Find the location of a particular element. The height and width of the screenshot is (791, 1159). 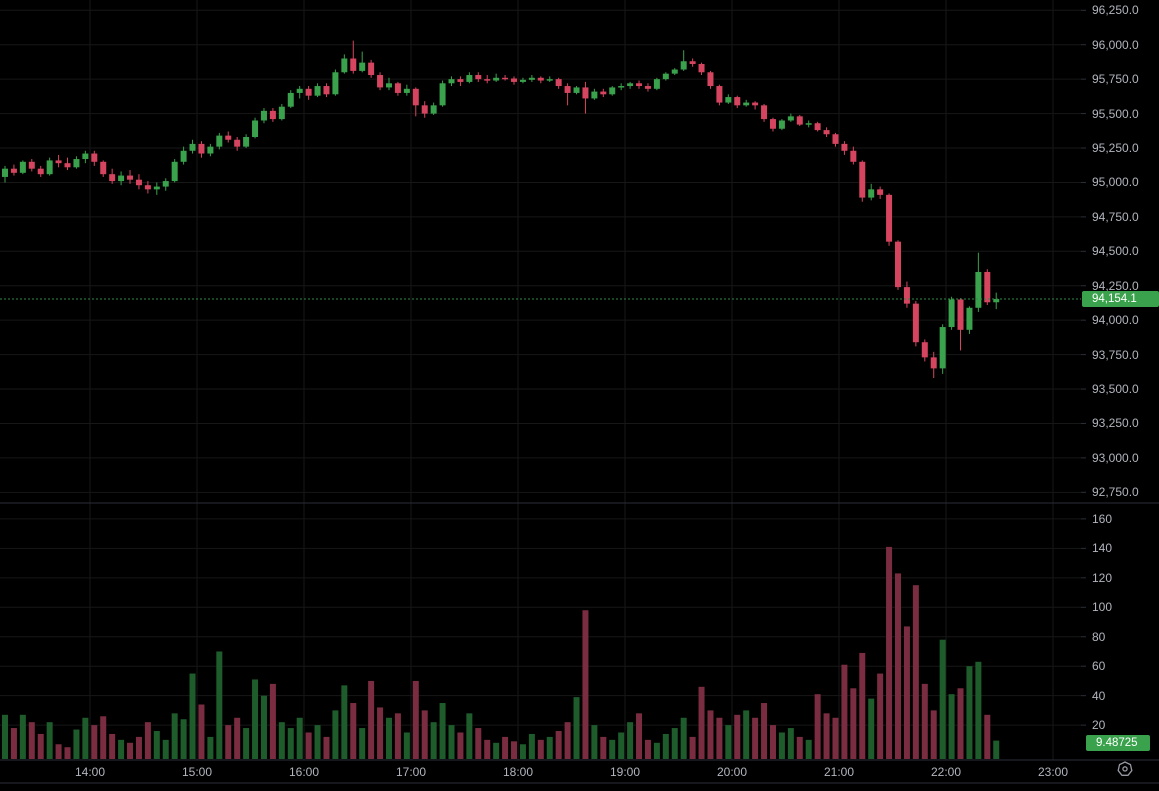

price-axis-label: 93,500.0 is located at coordinates (1115, 389).